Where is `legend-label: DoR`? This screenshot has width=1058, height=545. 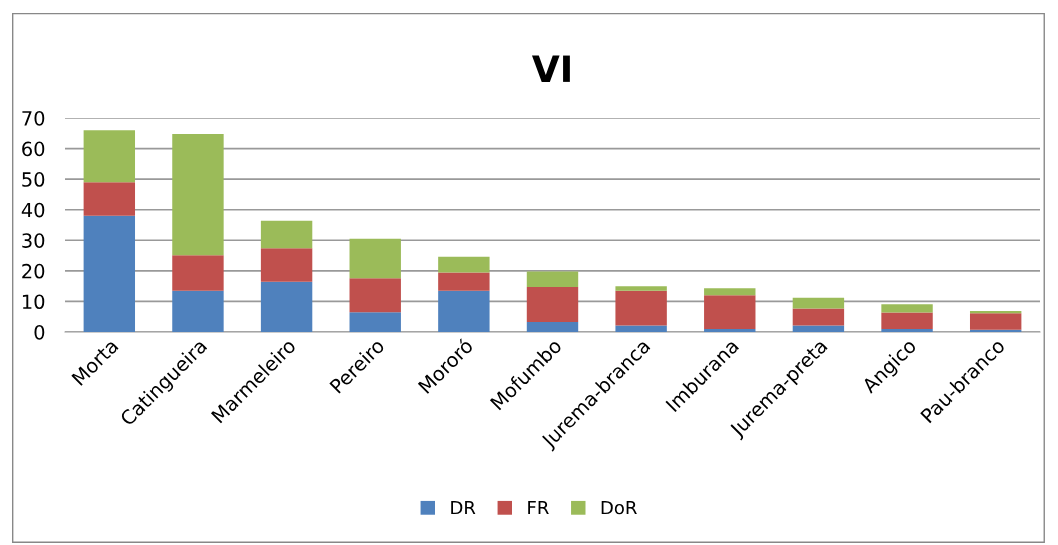
legend-label: DoR is located at coordinates (619, 507).